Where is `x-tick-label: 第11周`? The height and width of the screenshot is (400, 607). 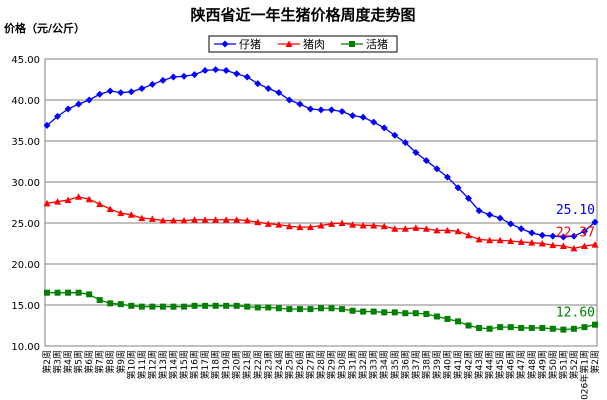 x-tick-label: 第11周 is located at coordinates (142, 364).